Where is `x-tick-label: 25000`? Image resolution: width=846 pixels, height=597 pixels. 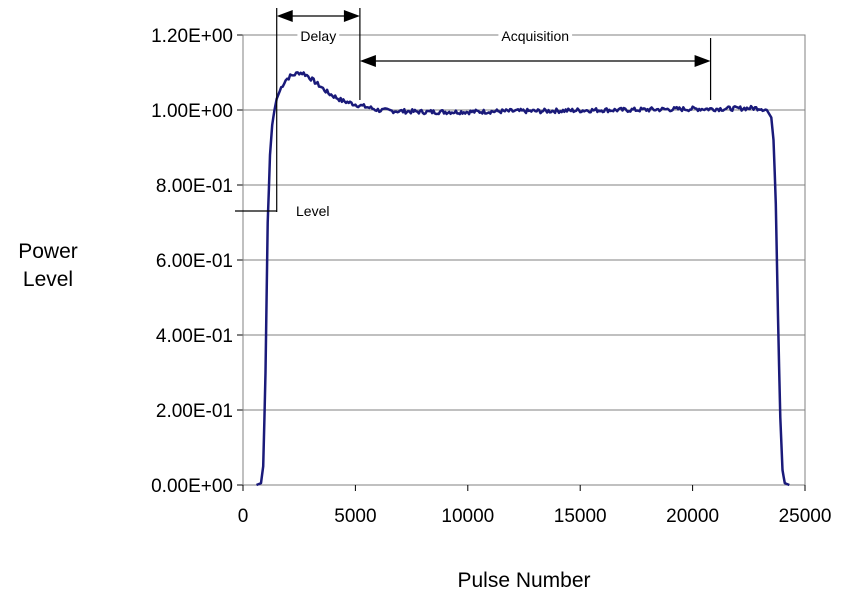
x-tick-label: 25000 is located at coordinates (805, 516).